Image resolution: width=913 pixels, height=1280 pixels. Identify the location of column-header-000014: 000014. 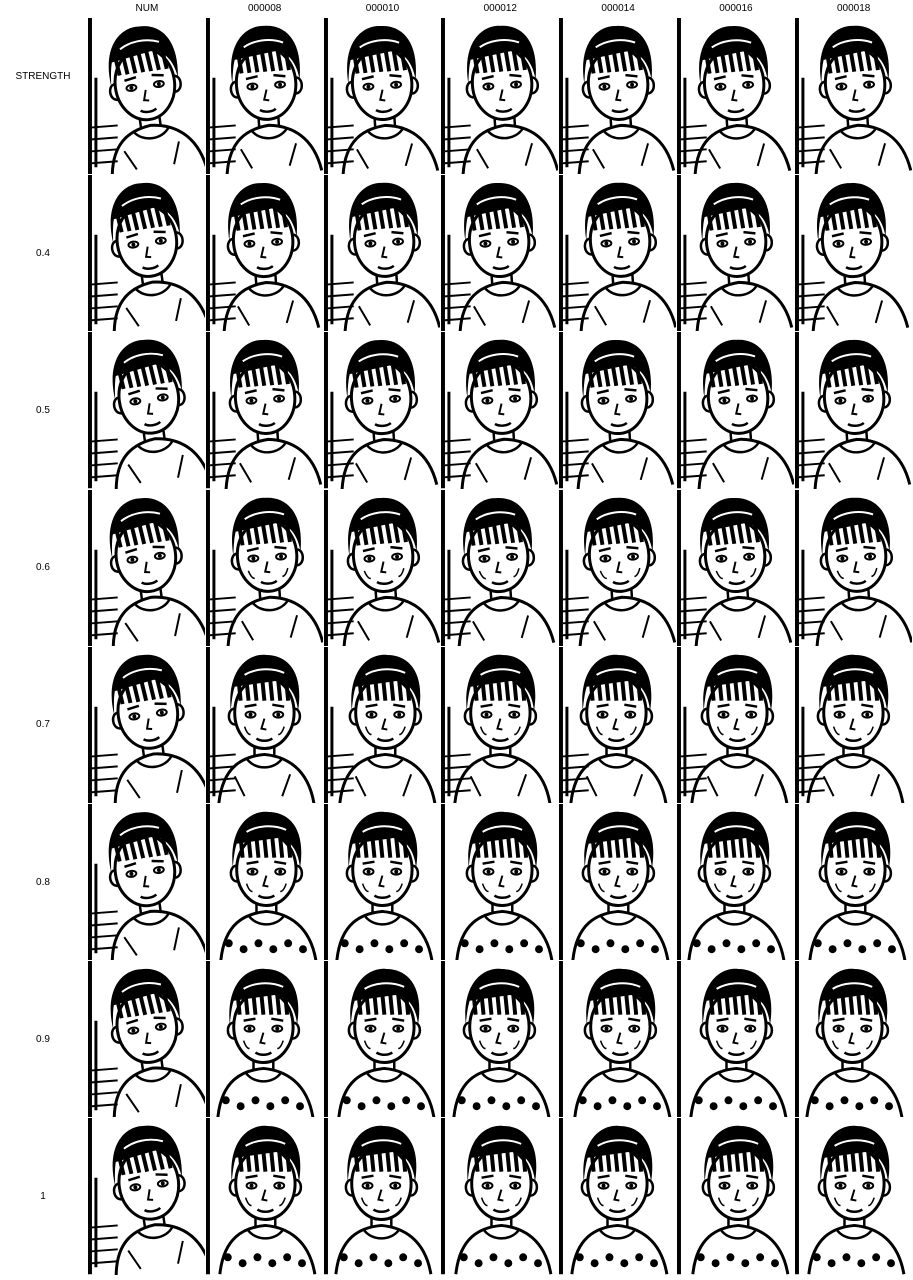
(618, 8).